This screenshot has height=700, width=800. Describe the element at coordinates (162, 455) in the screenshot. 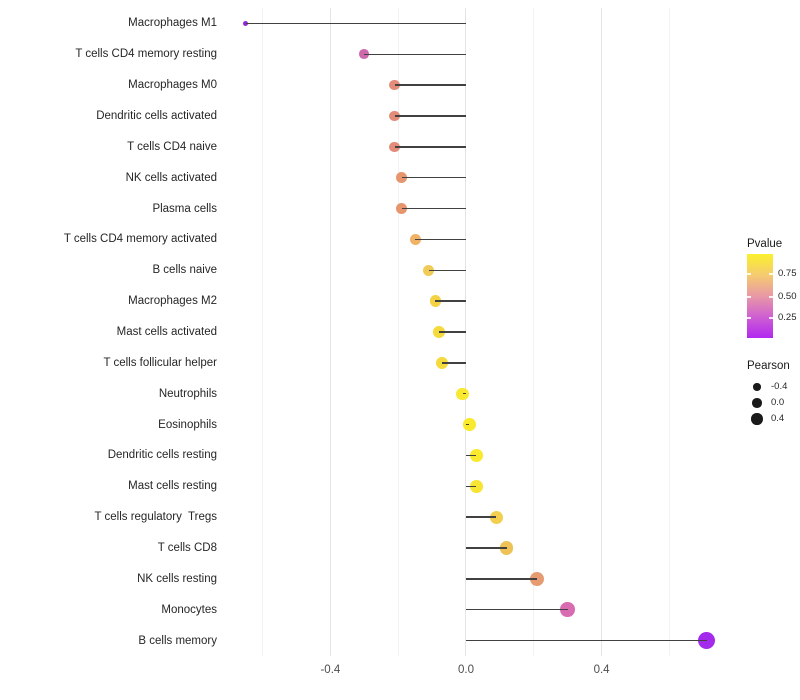

I see `y-axis-label: Dendritic cells resting` at that location.